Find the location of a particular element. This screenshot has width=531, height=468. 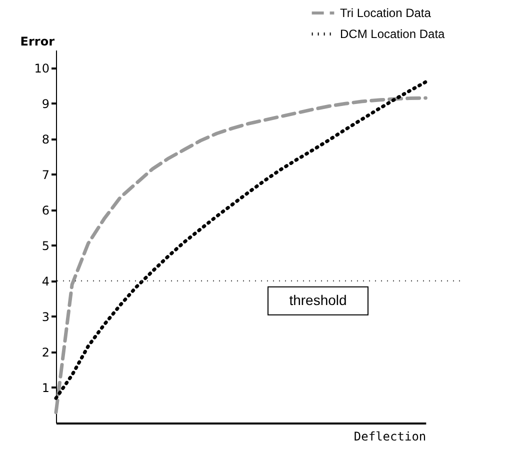

y-tick-label: 2 is located at coordinates (46, 352).